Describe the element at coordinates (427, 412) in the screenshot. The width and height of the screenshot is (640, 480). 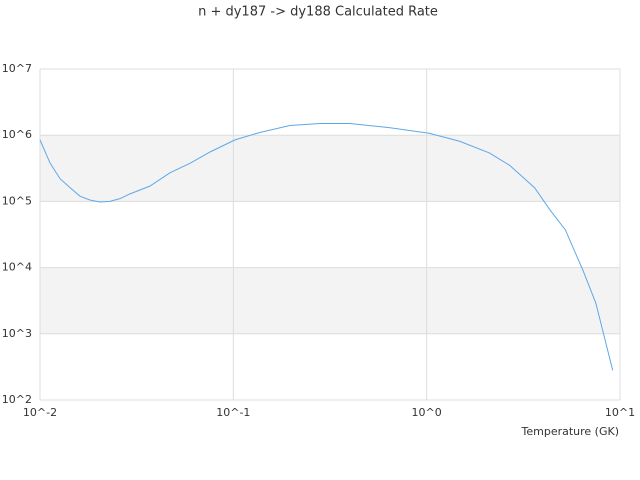
I see `x-tick-label: 10^0` at that location.